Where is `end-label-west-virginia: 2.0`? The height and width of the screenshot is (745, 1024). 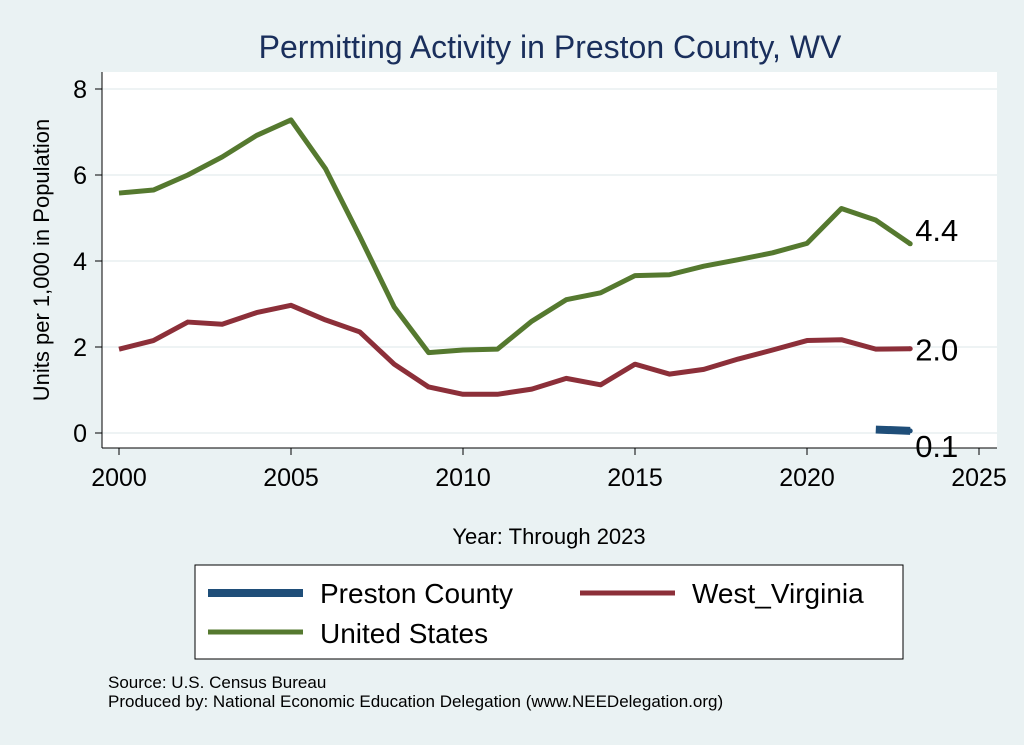
end-label-west-virginia: 2.0 is located at coordinates (936, 350).